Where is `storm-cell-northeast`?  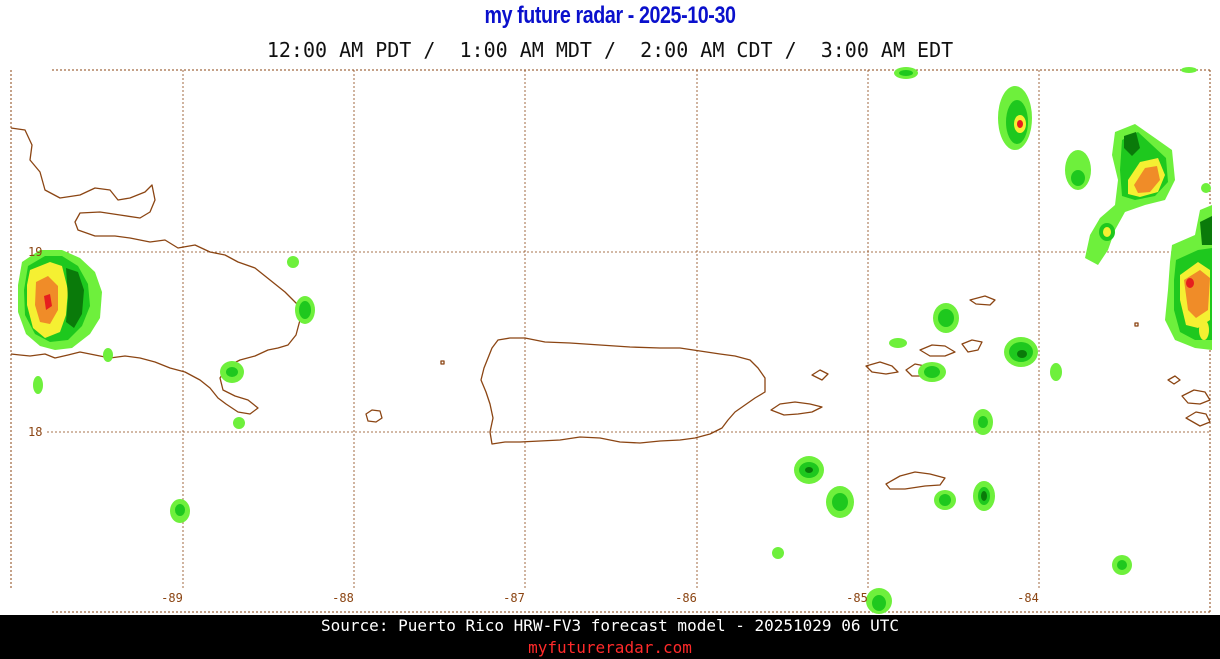 storm-cell-northeast is located at coordinates (1015, 118).